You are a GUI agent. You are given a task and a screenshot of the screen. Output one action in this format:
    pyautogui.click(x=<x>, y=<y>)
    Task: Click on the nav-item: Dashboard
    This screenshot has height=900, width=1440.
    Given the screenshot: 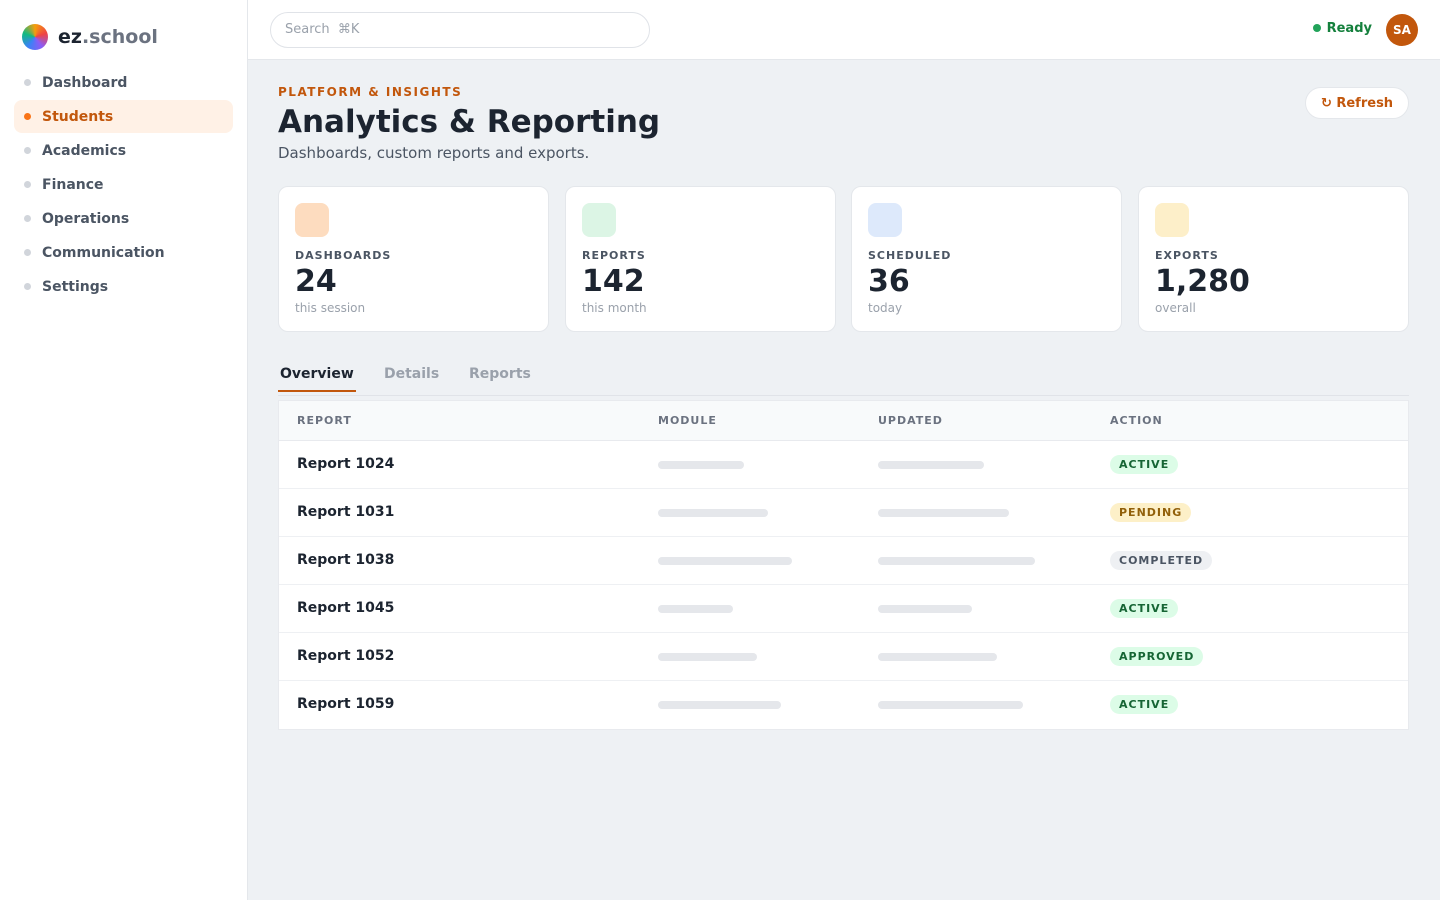 What is the action you would take?
    pyautogui.click(x=123, y=82)
    